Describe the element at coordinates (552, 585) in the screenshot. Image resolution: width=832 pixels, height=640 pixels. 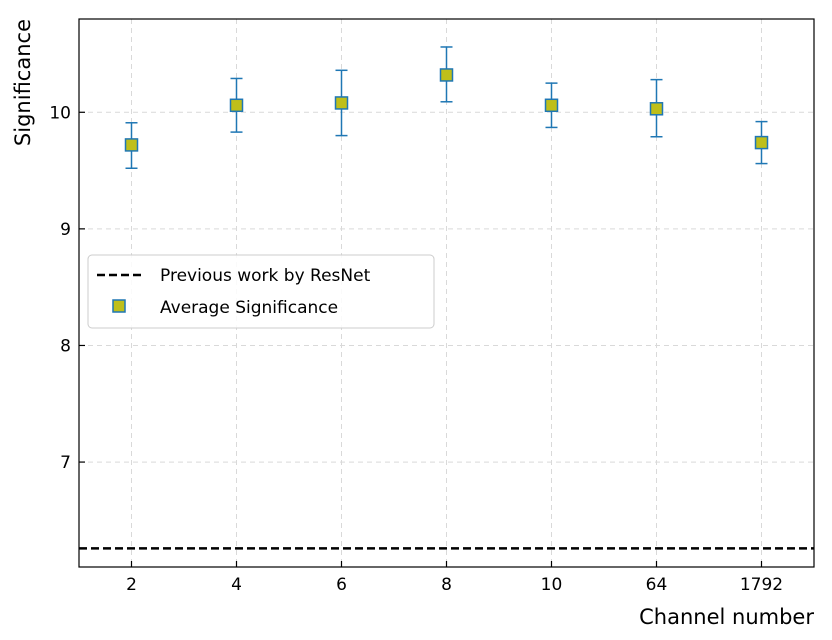
I see `x-tick-label: 10` at that location.